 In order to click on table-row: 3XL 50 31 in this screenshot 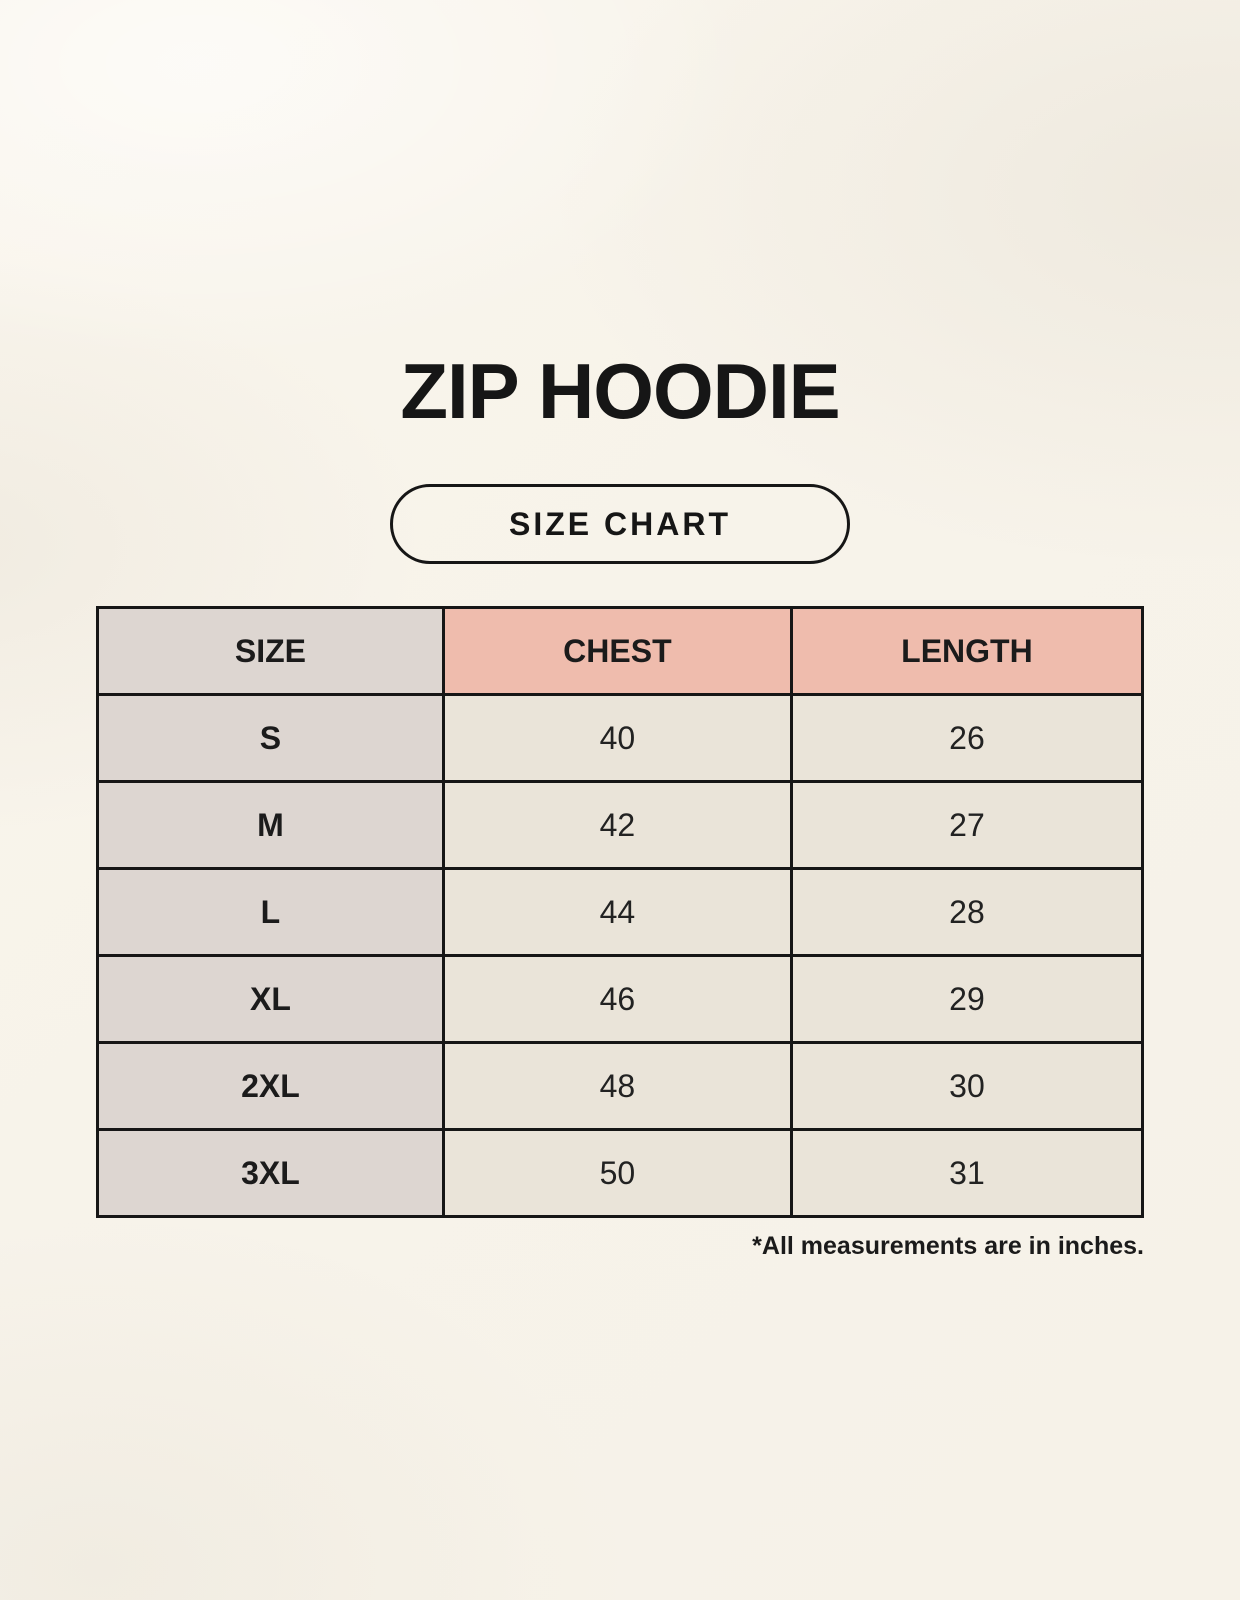, I will do `click(620, 1173)`.